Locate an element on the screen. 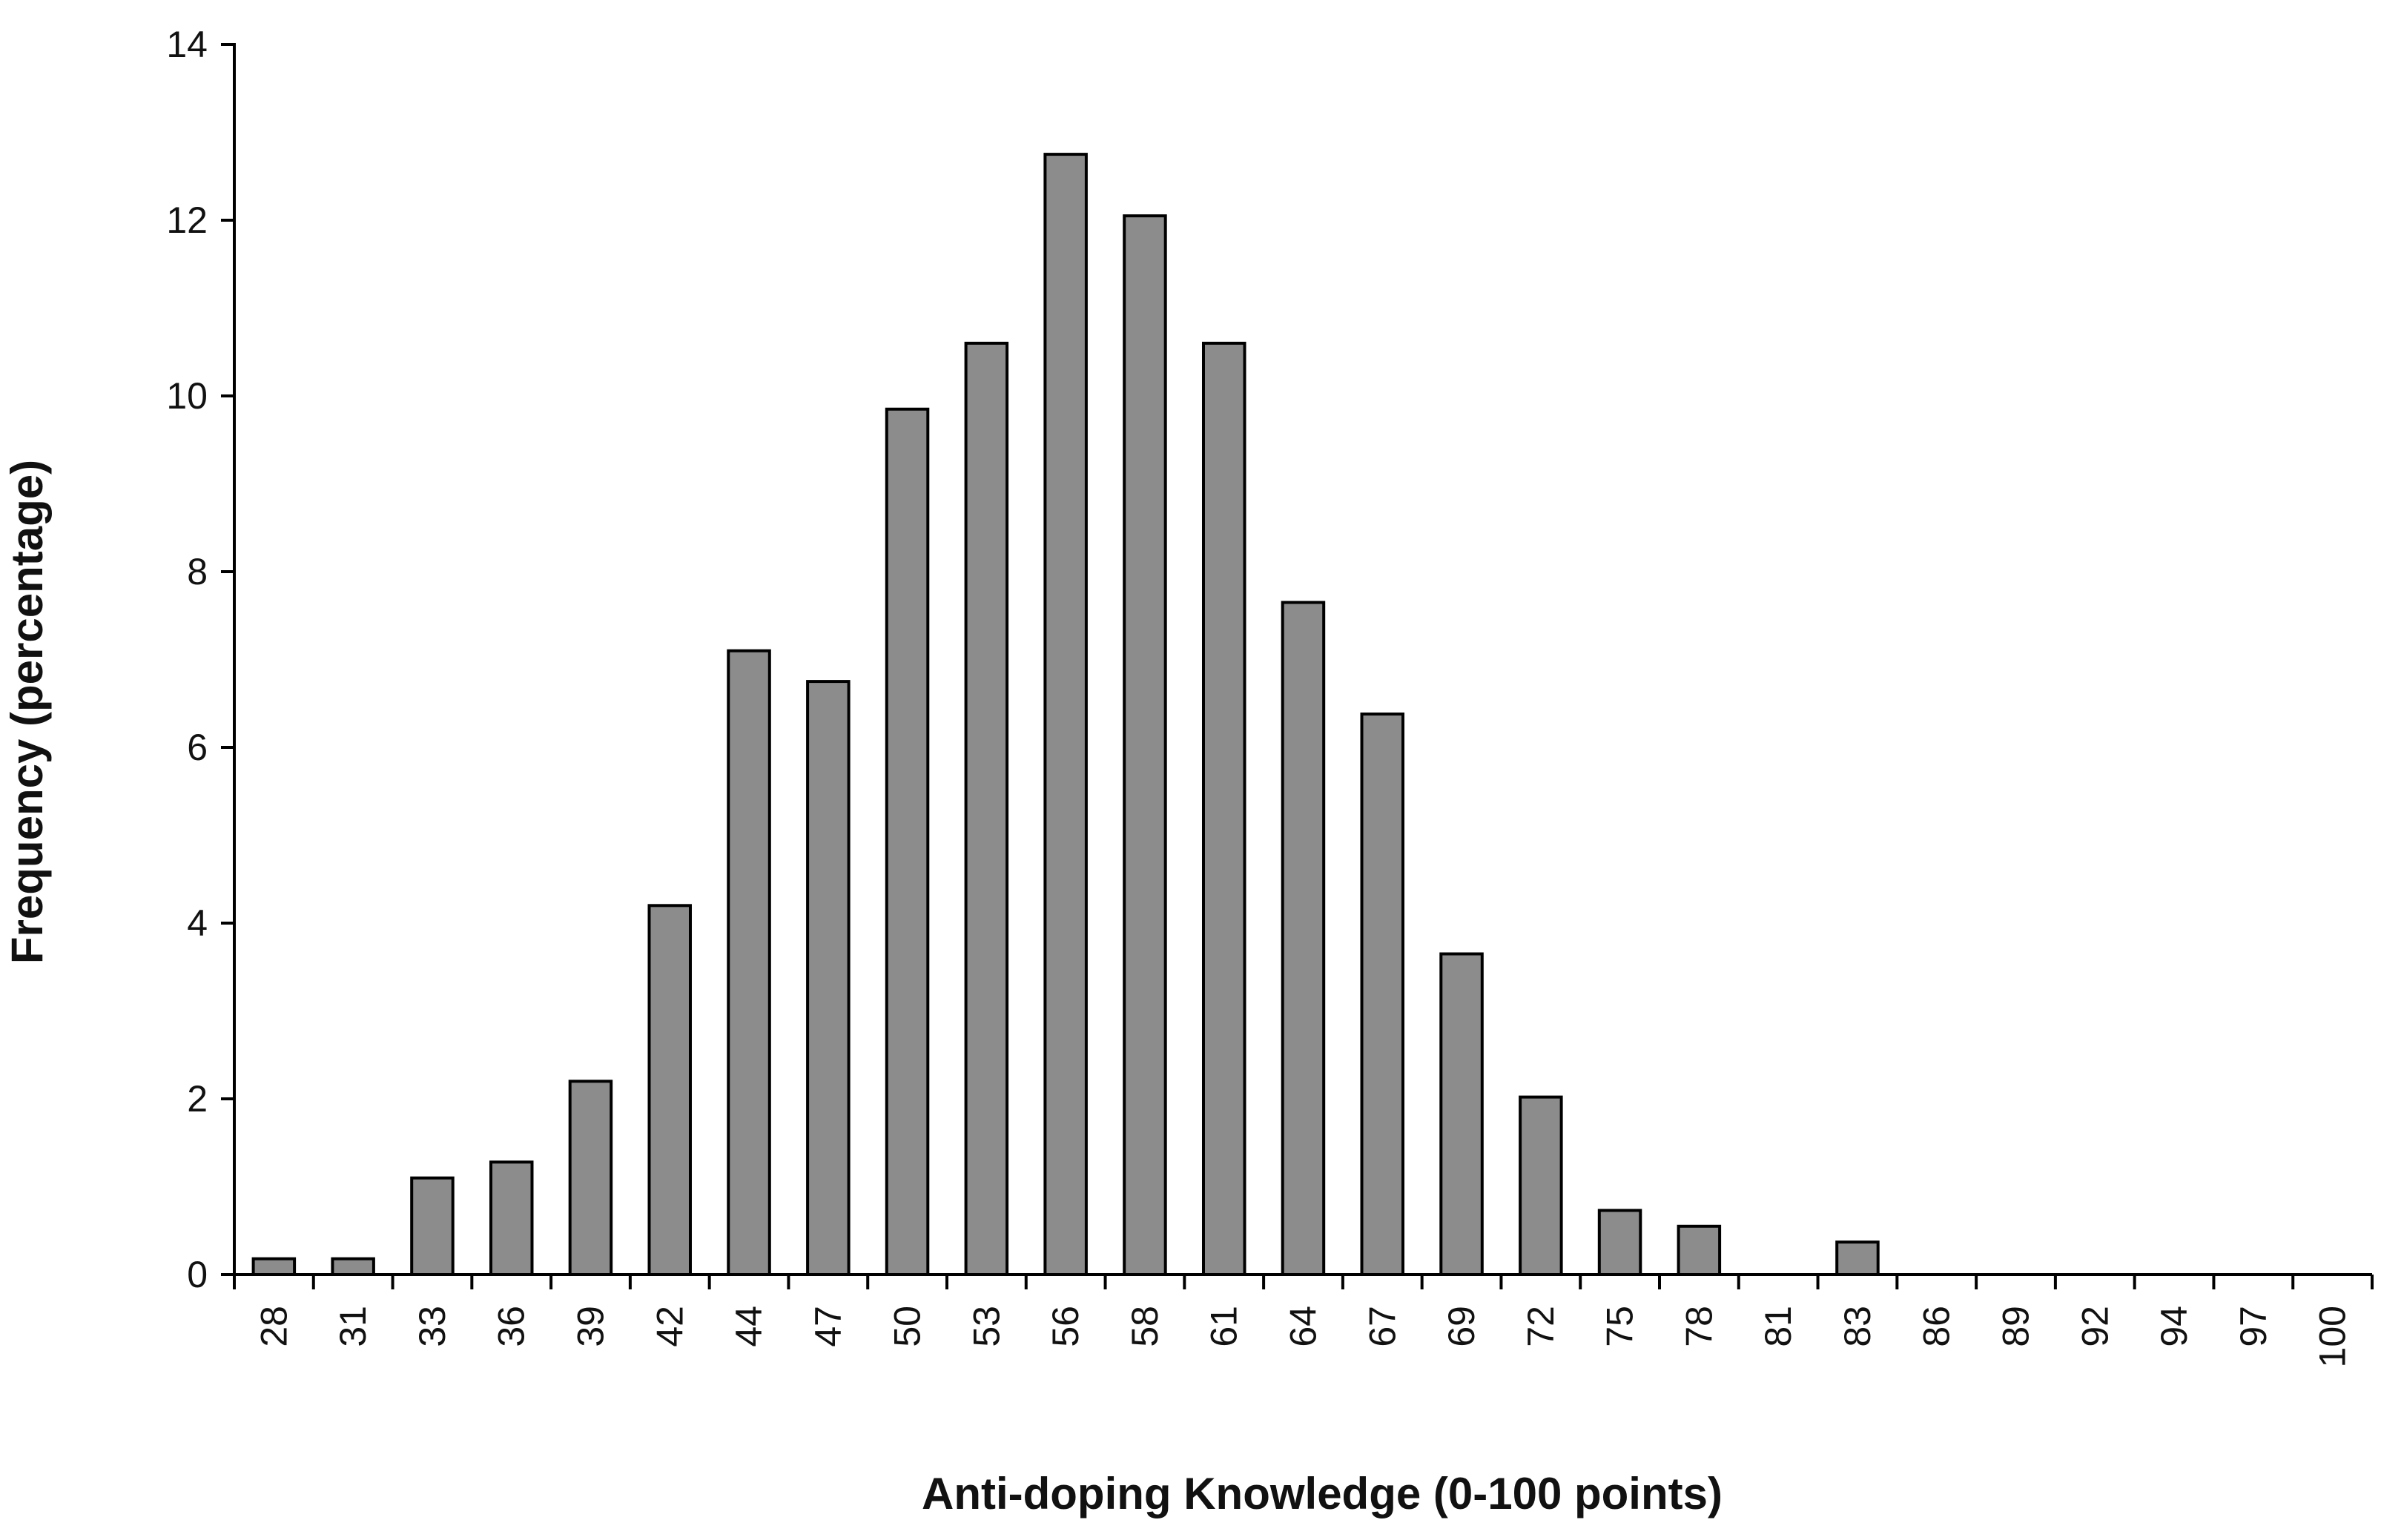  x-tick-label-53: 53 is located at coordinates (986, 1327).